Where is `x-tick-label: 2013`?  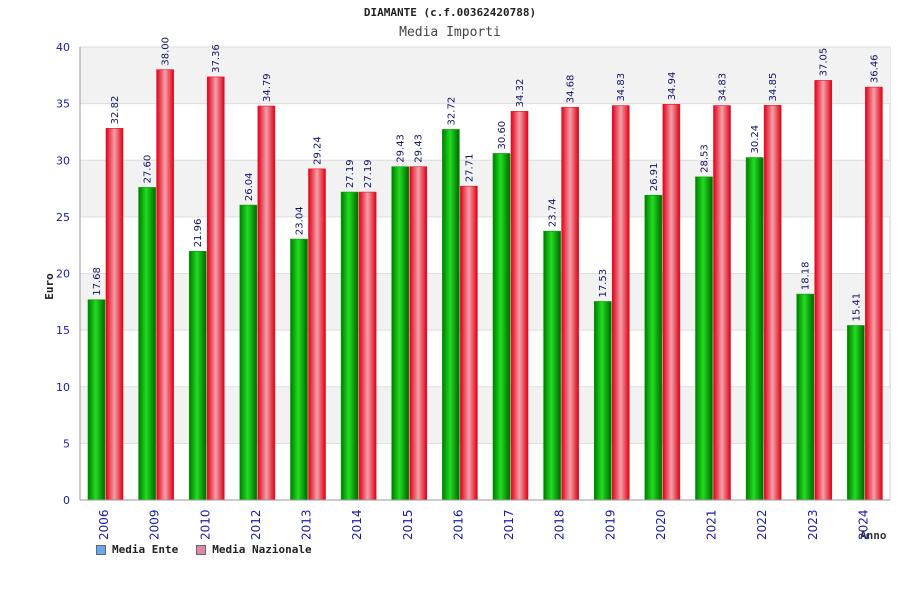
x-tick-label: 2013 is located at coordinates (307, 524).